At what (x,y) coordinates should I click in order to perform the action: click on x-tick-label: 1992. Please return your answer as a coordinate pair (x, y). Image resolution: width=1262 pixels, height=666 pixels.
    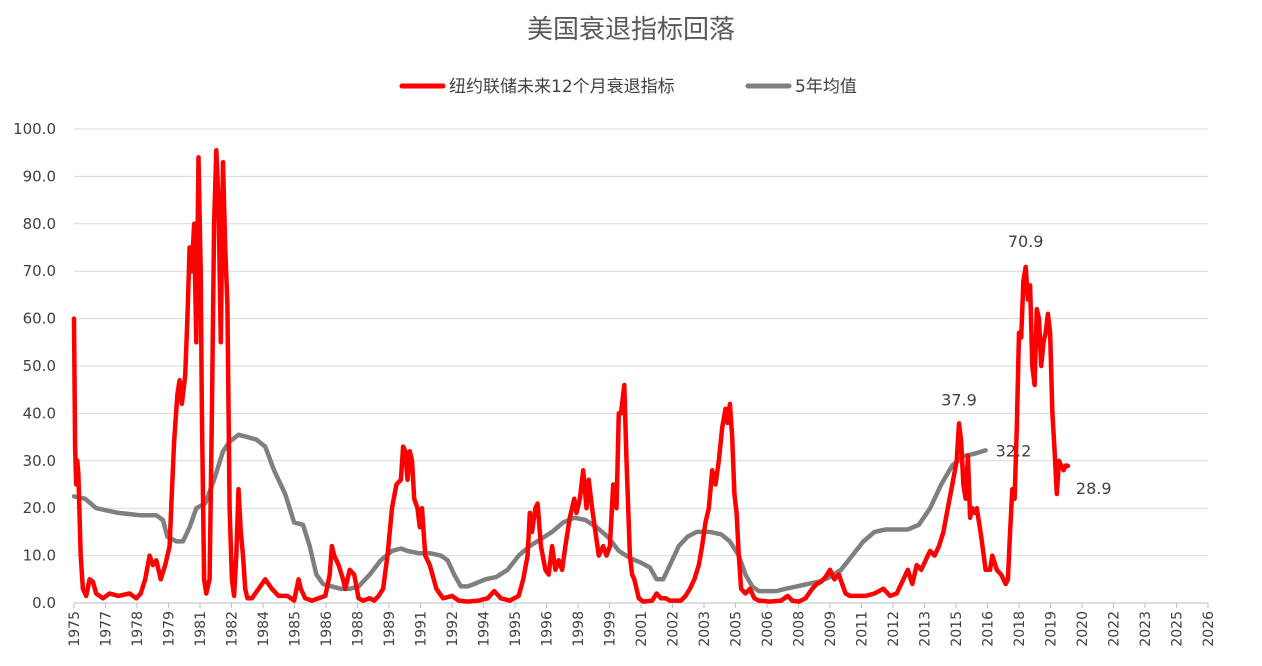
    Looking at the image, I should click on (453, 629).